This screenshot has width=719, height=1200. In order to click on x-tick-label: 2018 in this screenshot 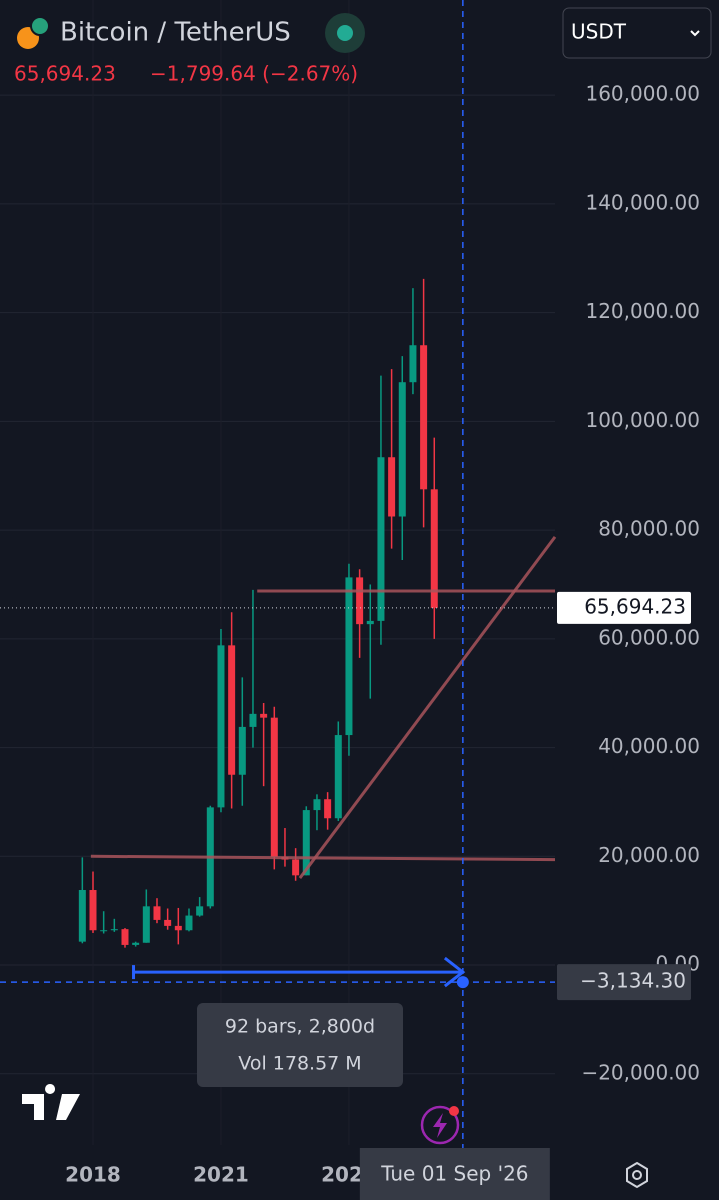, I will do `click(93, 1175)`.